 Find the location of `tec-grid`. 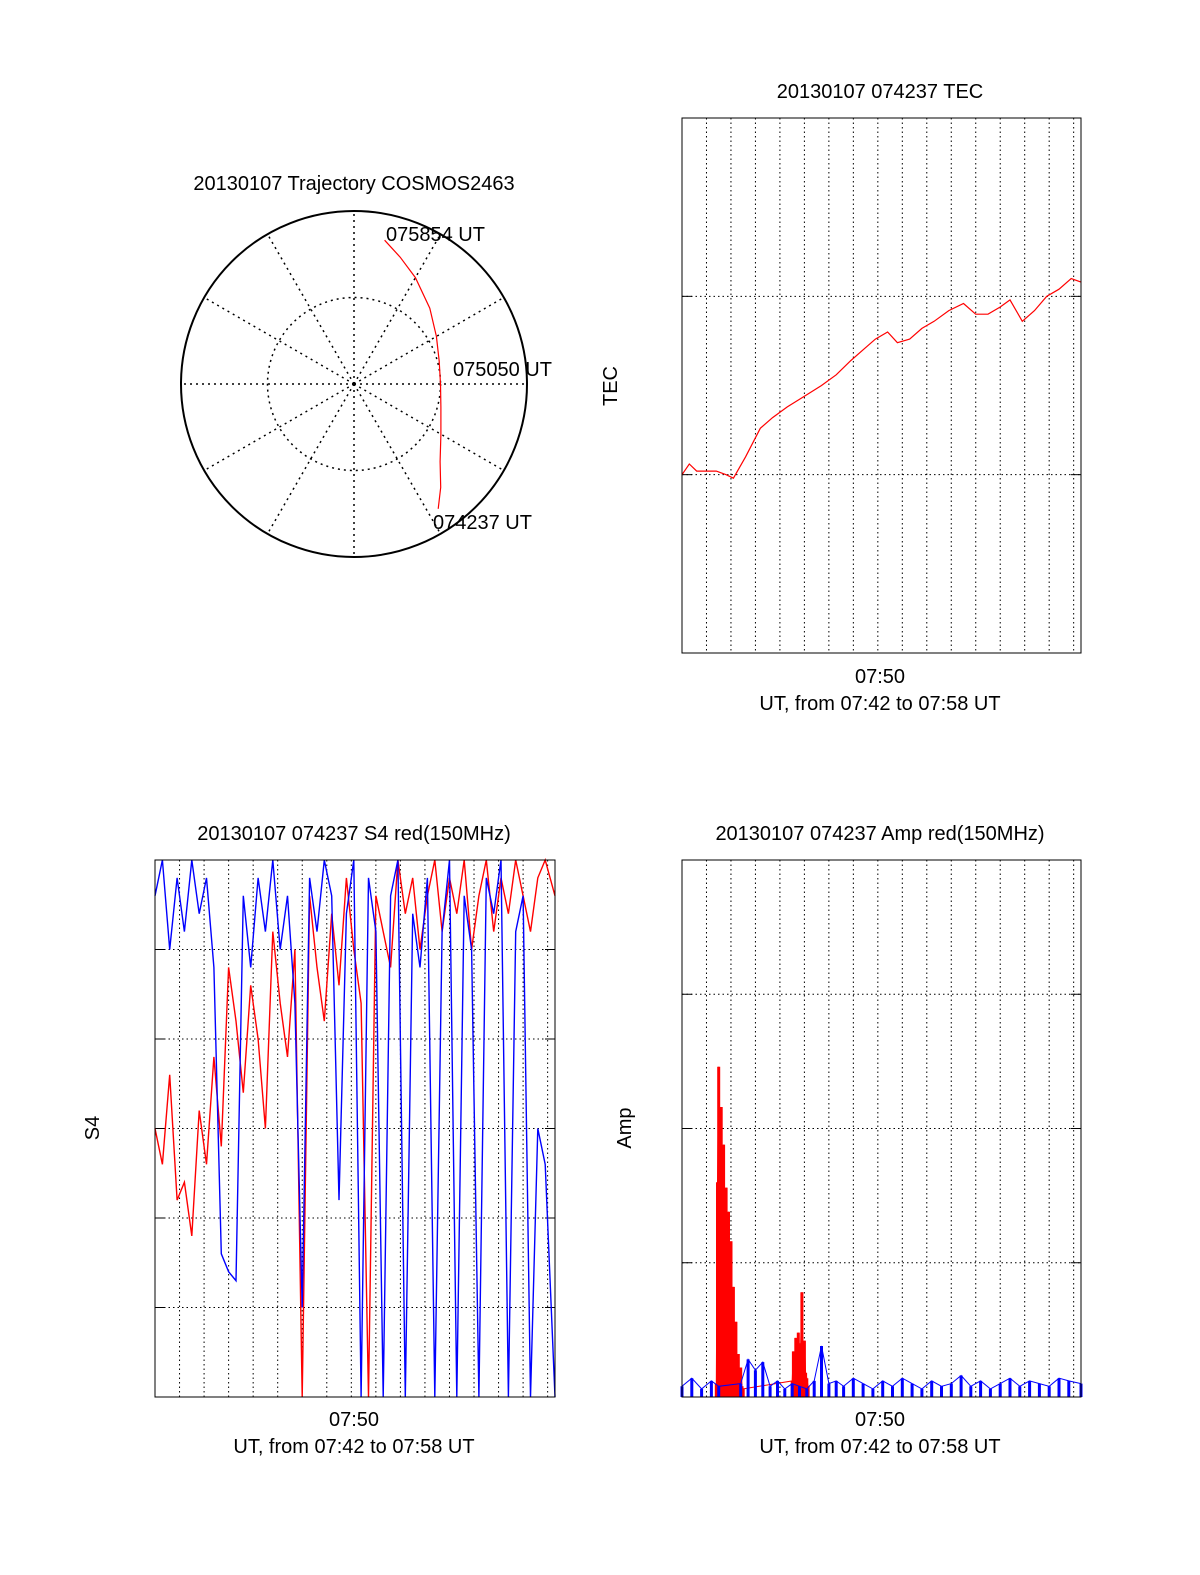

tec-grid is located at coordinates (881, 385).